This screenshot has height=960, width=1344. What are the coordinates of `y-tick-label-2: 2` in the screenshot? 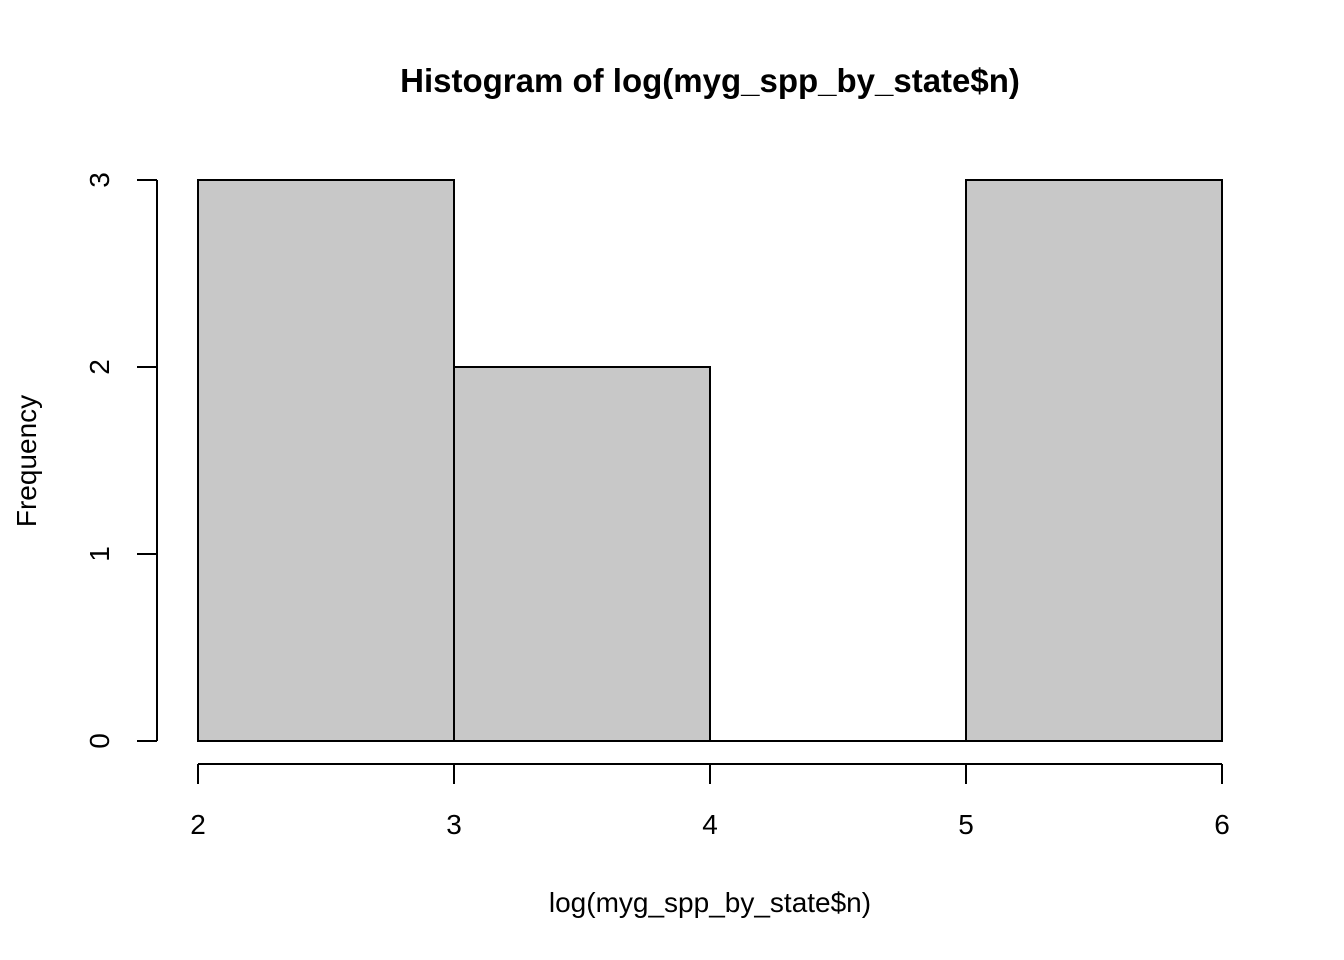 It's located at (99, 367).